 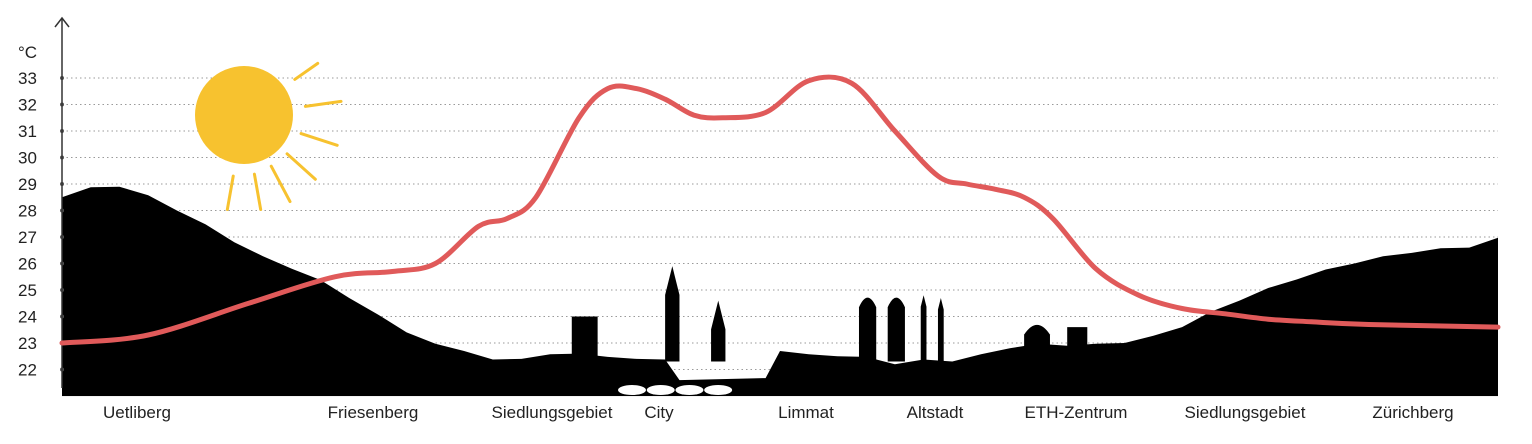 What do you see at coordinates (806, 412) in the screenshot?
I see `x-category-label: Limmat` at bounding box center [806, 412].